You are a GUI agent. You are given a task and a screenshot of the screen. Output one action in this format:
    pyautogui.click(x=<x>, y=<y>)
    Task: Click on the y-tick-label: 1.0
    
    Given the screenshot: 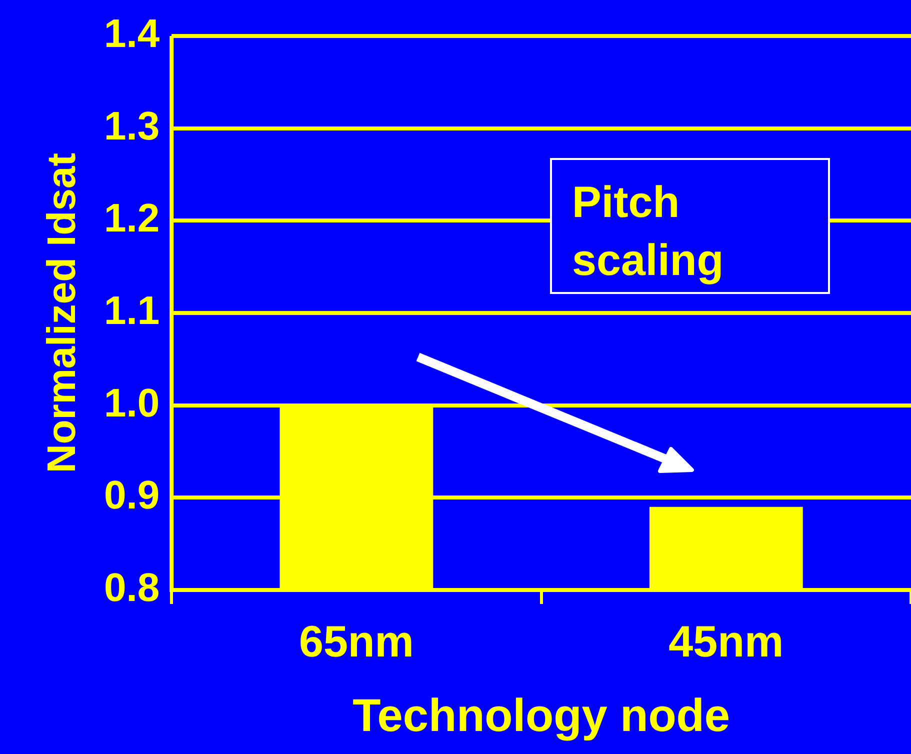 What is the action you would take?
    pyautogui.click(x=132, y=403)
    